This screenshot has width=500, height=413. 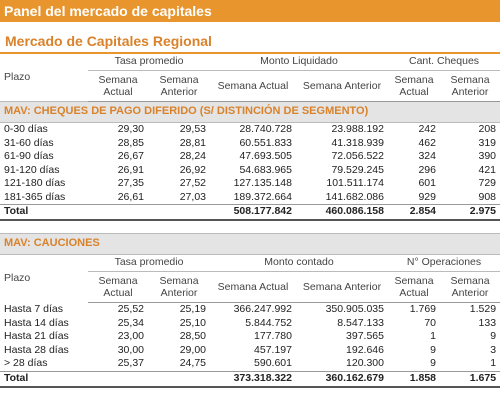 What do you see at coordinates (487, 156) in the screenshot?
I see `cell-value: 390` at bounding box center [487, 156].